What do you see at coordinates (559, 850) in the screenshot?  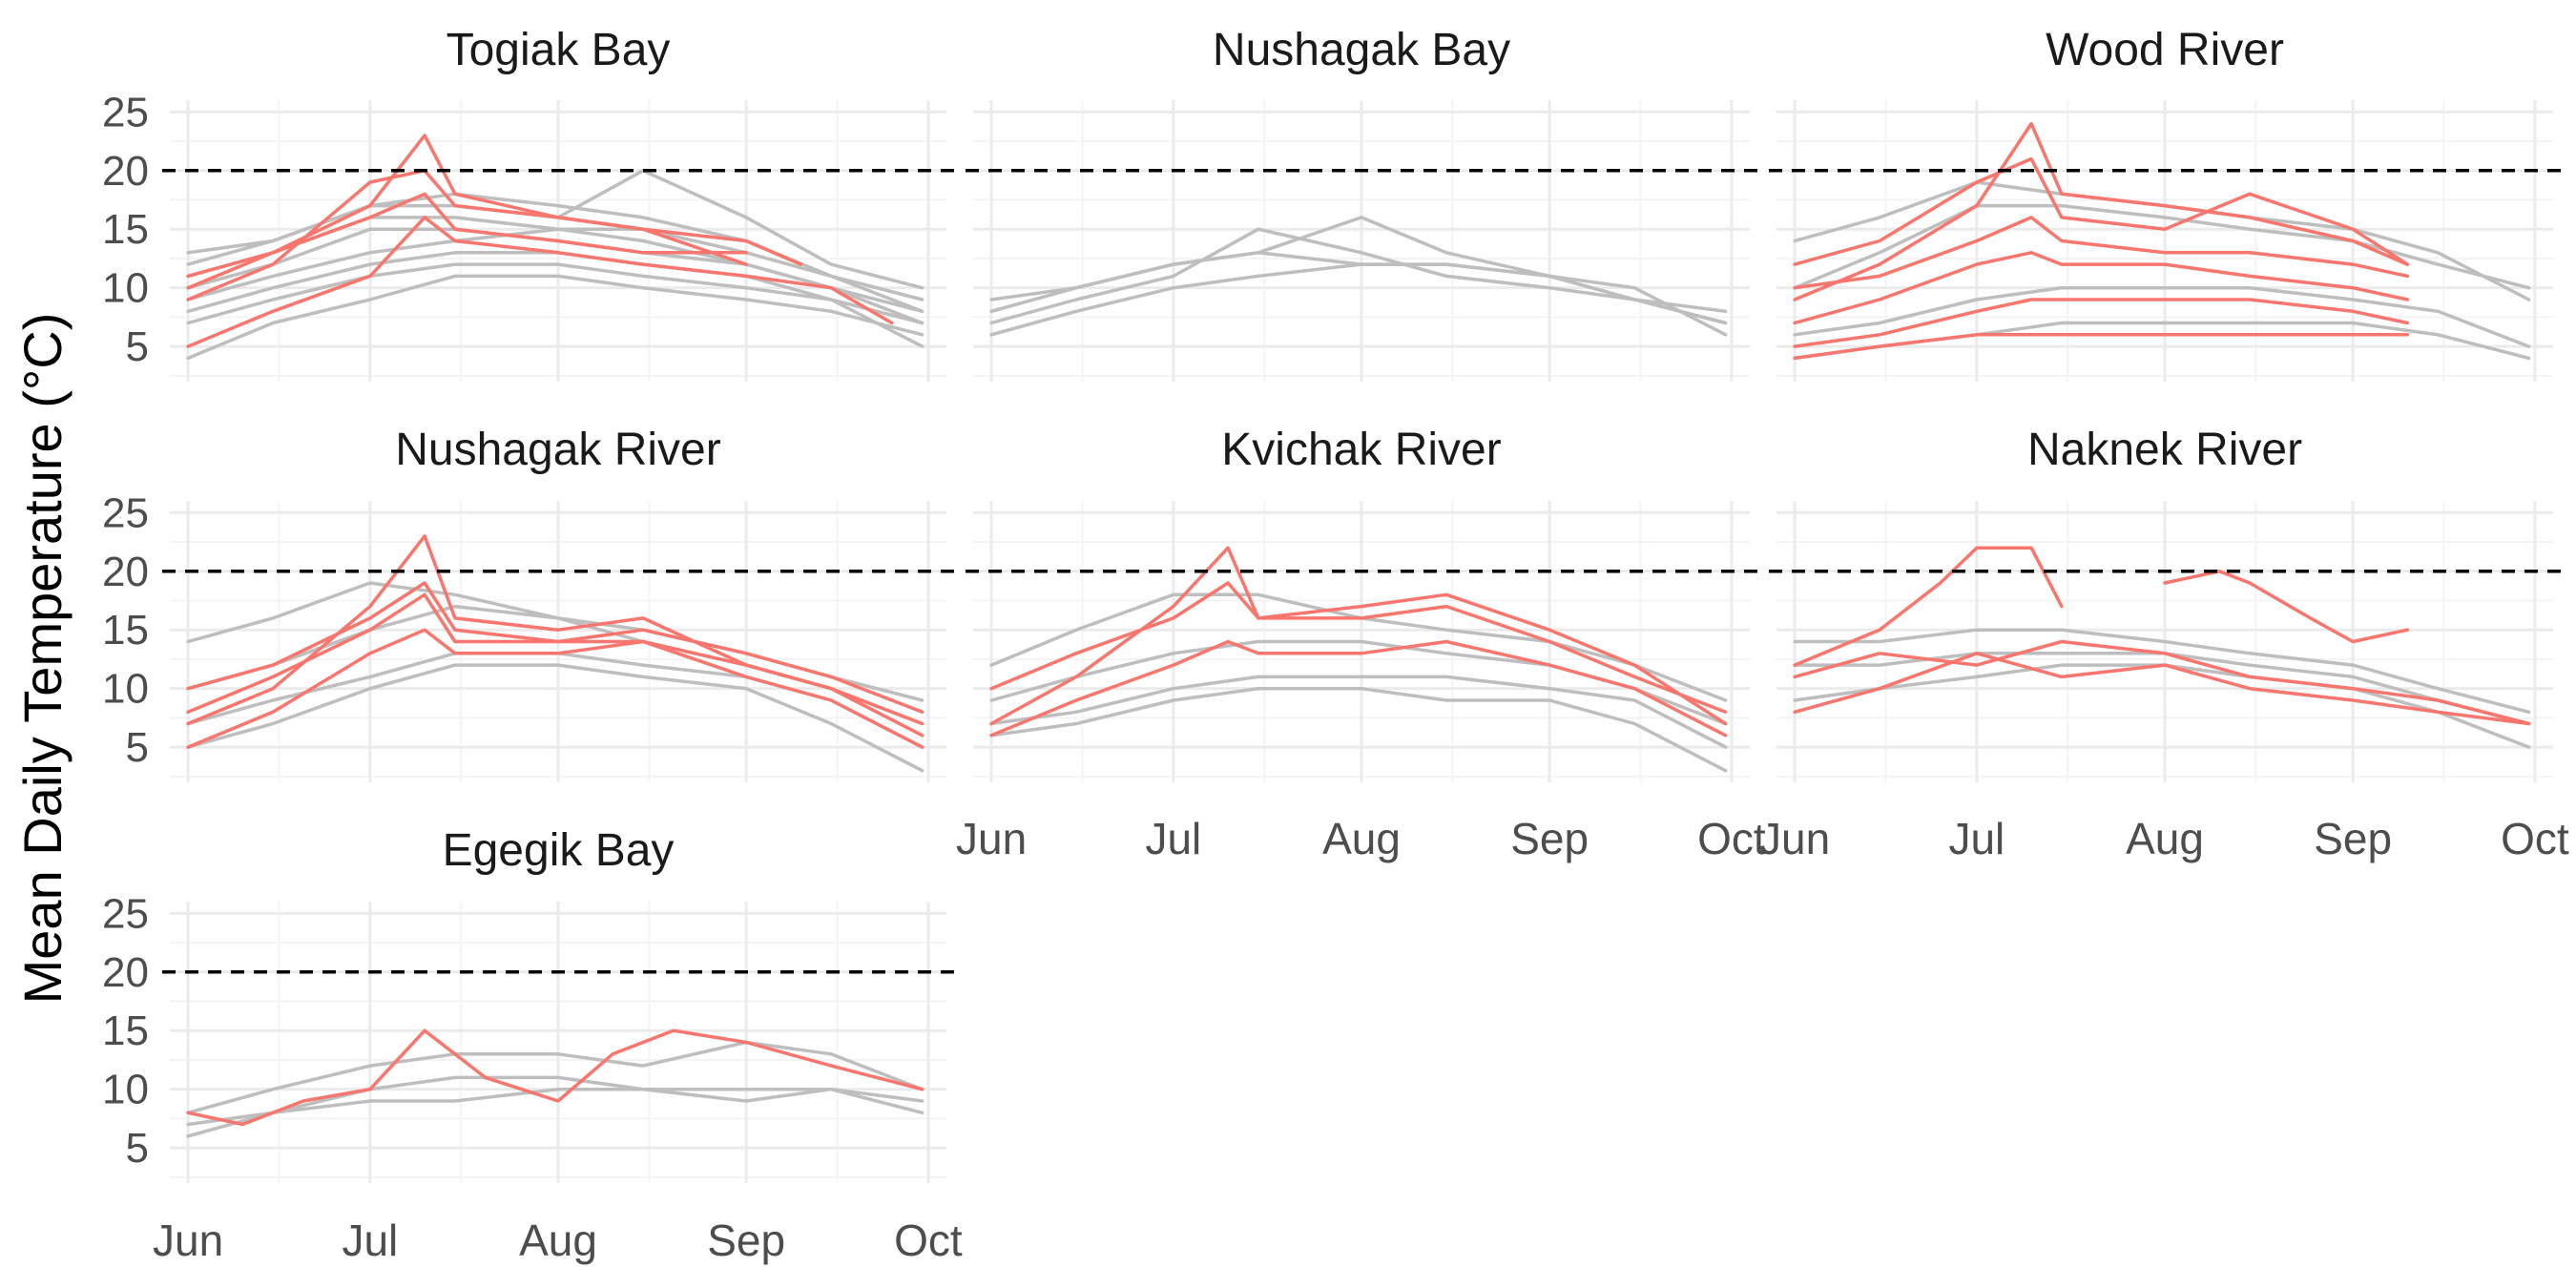 I see `facet-title: Egegik Bay` at bounding box center [559, 850].